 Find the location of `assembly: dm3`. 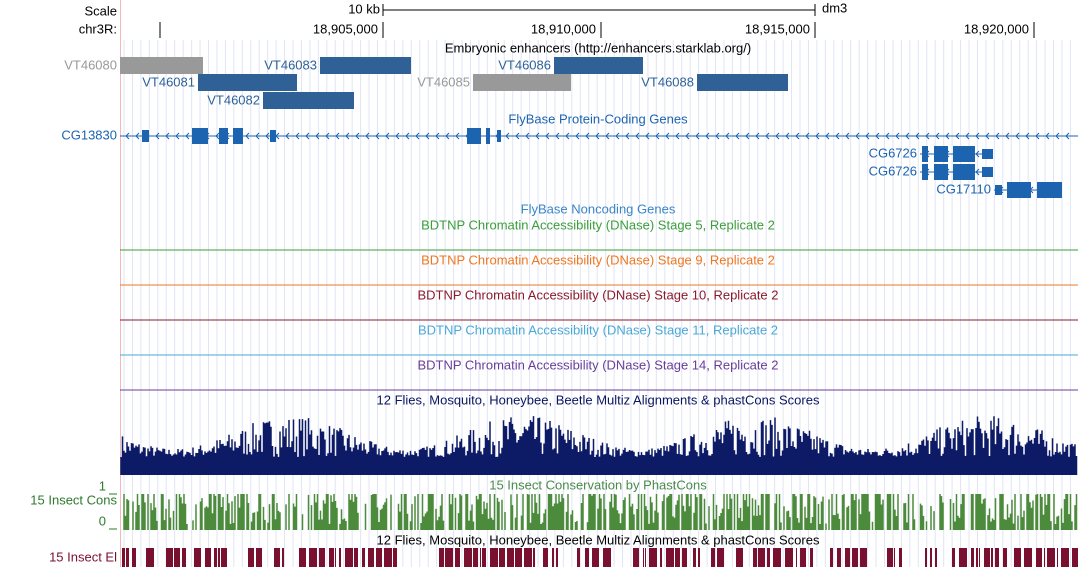

assembly: dm3 is located at coordinates (834, 7).